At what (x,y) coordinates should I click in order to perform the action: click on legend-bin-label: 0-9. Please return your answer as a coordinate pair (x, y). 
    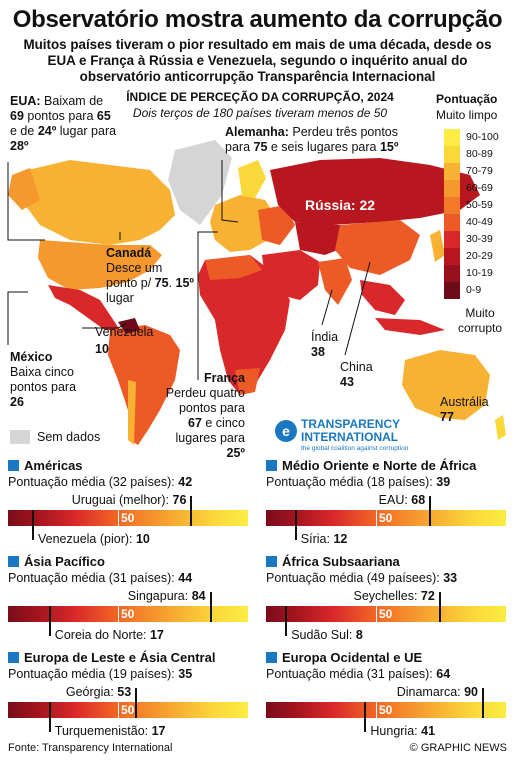
    Looking at the image, I should click on (474, 290).